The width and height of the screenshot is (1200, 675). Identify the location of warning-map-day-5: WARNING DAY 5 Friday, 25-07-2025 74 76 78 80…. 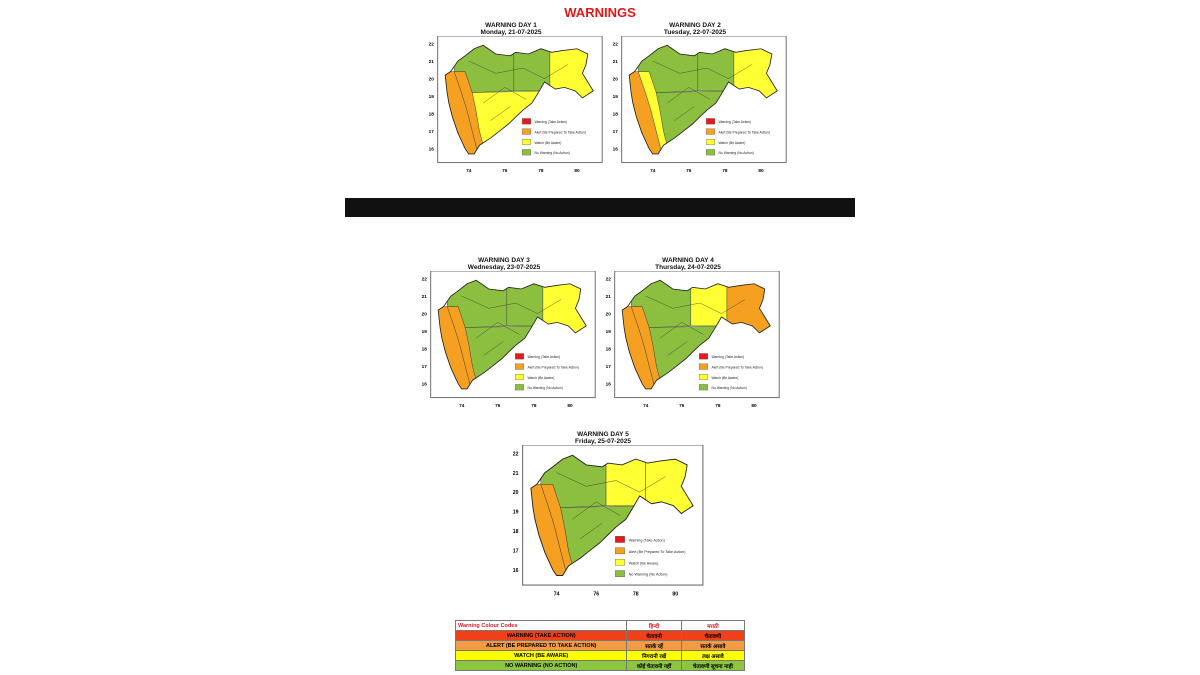
(603, 521).